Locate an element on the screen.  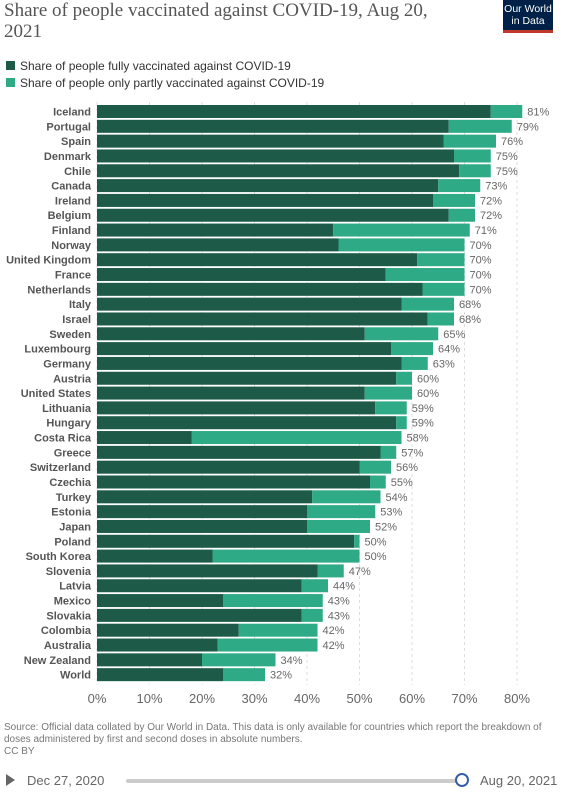
logo-line-2: in Data is located at coordinates (528, 21).